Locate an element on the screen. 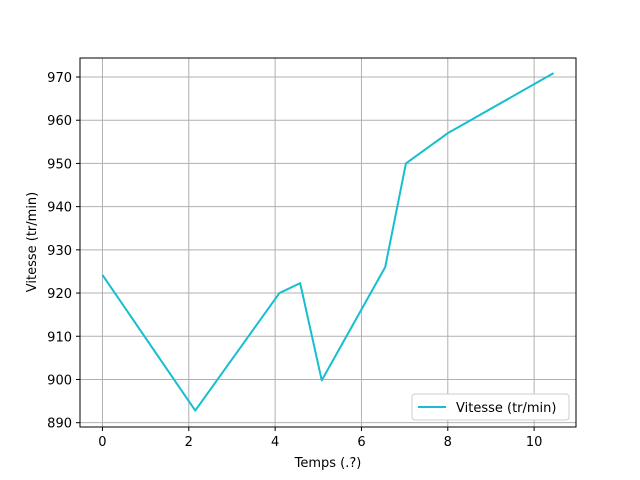  x-tick-label: 2 is located at coordinates (189, 442).